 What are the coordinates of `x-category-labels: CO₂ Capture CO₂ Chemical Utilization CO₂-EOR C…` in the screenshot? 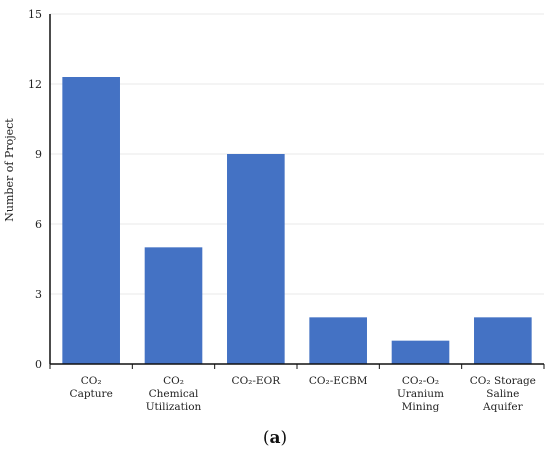 It's located at (303, 394).